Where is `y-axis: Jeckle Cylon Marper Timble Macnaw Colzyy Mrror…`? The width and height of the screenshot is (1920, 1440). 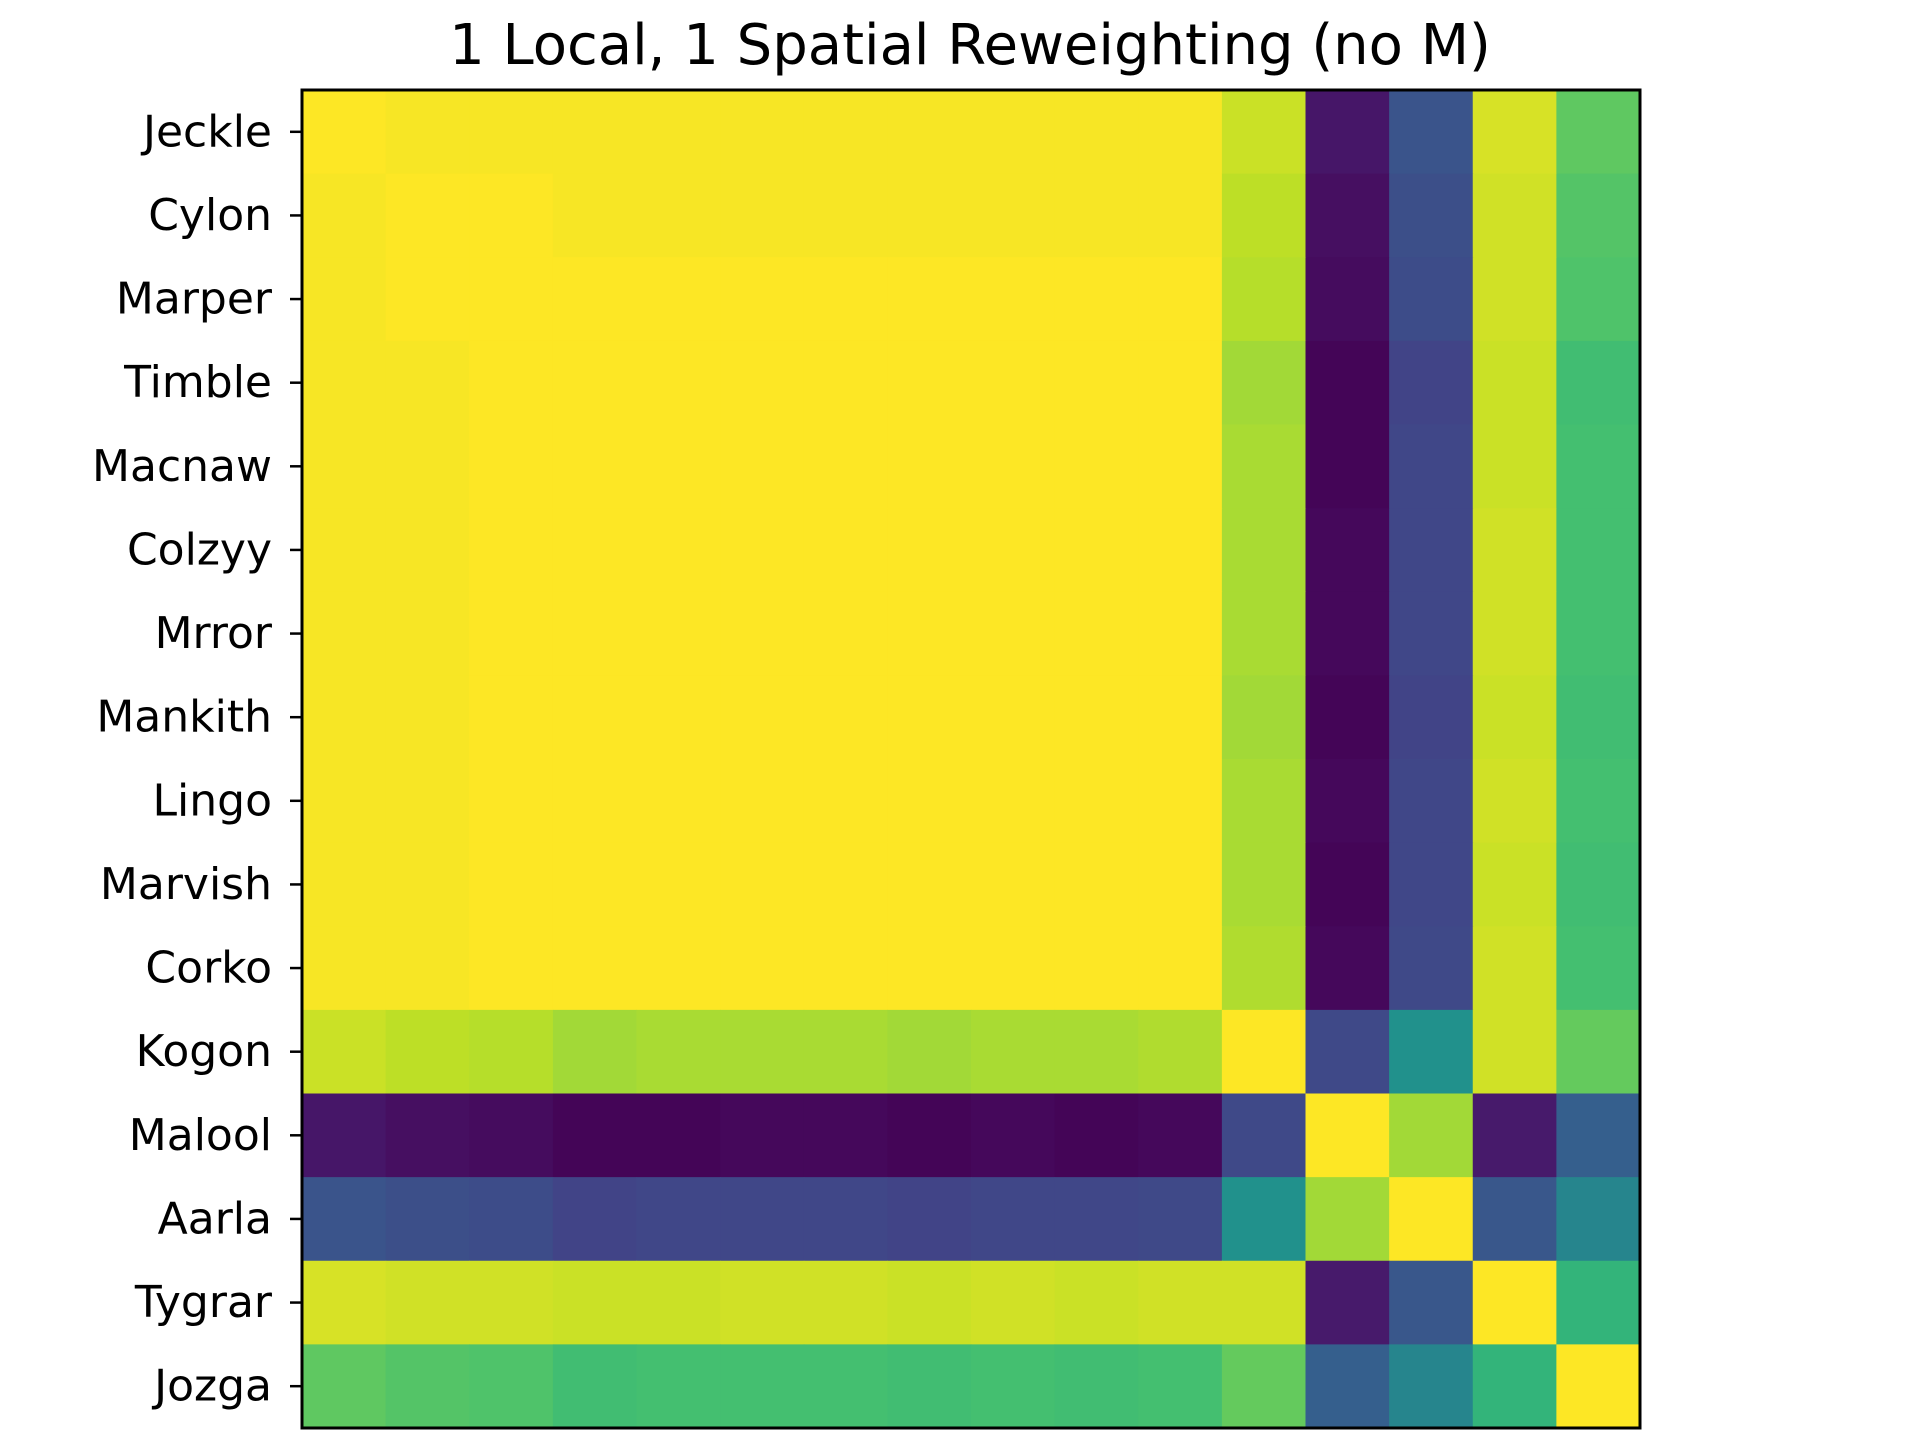
y-axis: Jeckle Cylon Marper Timble Macnaw Colzyy Mrror… is located at coordinates (197, 759).